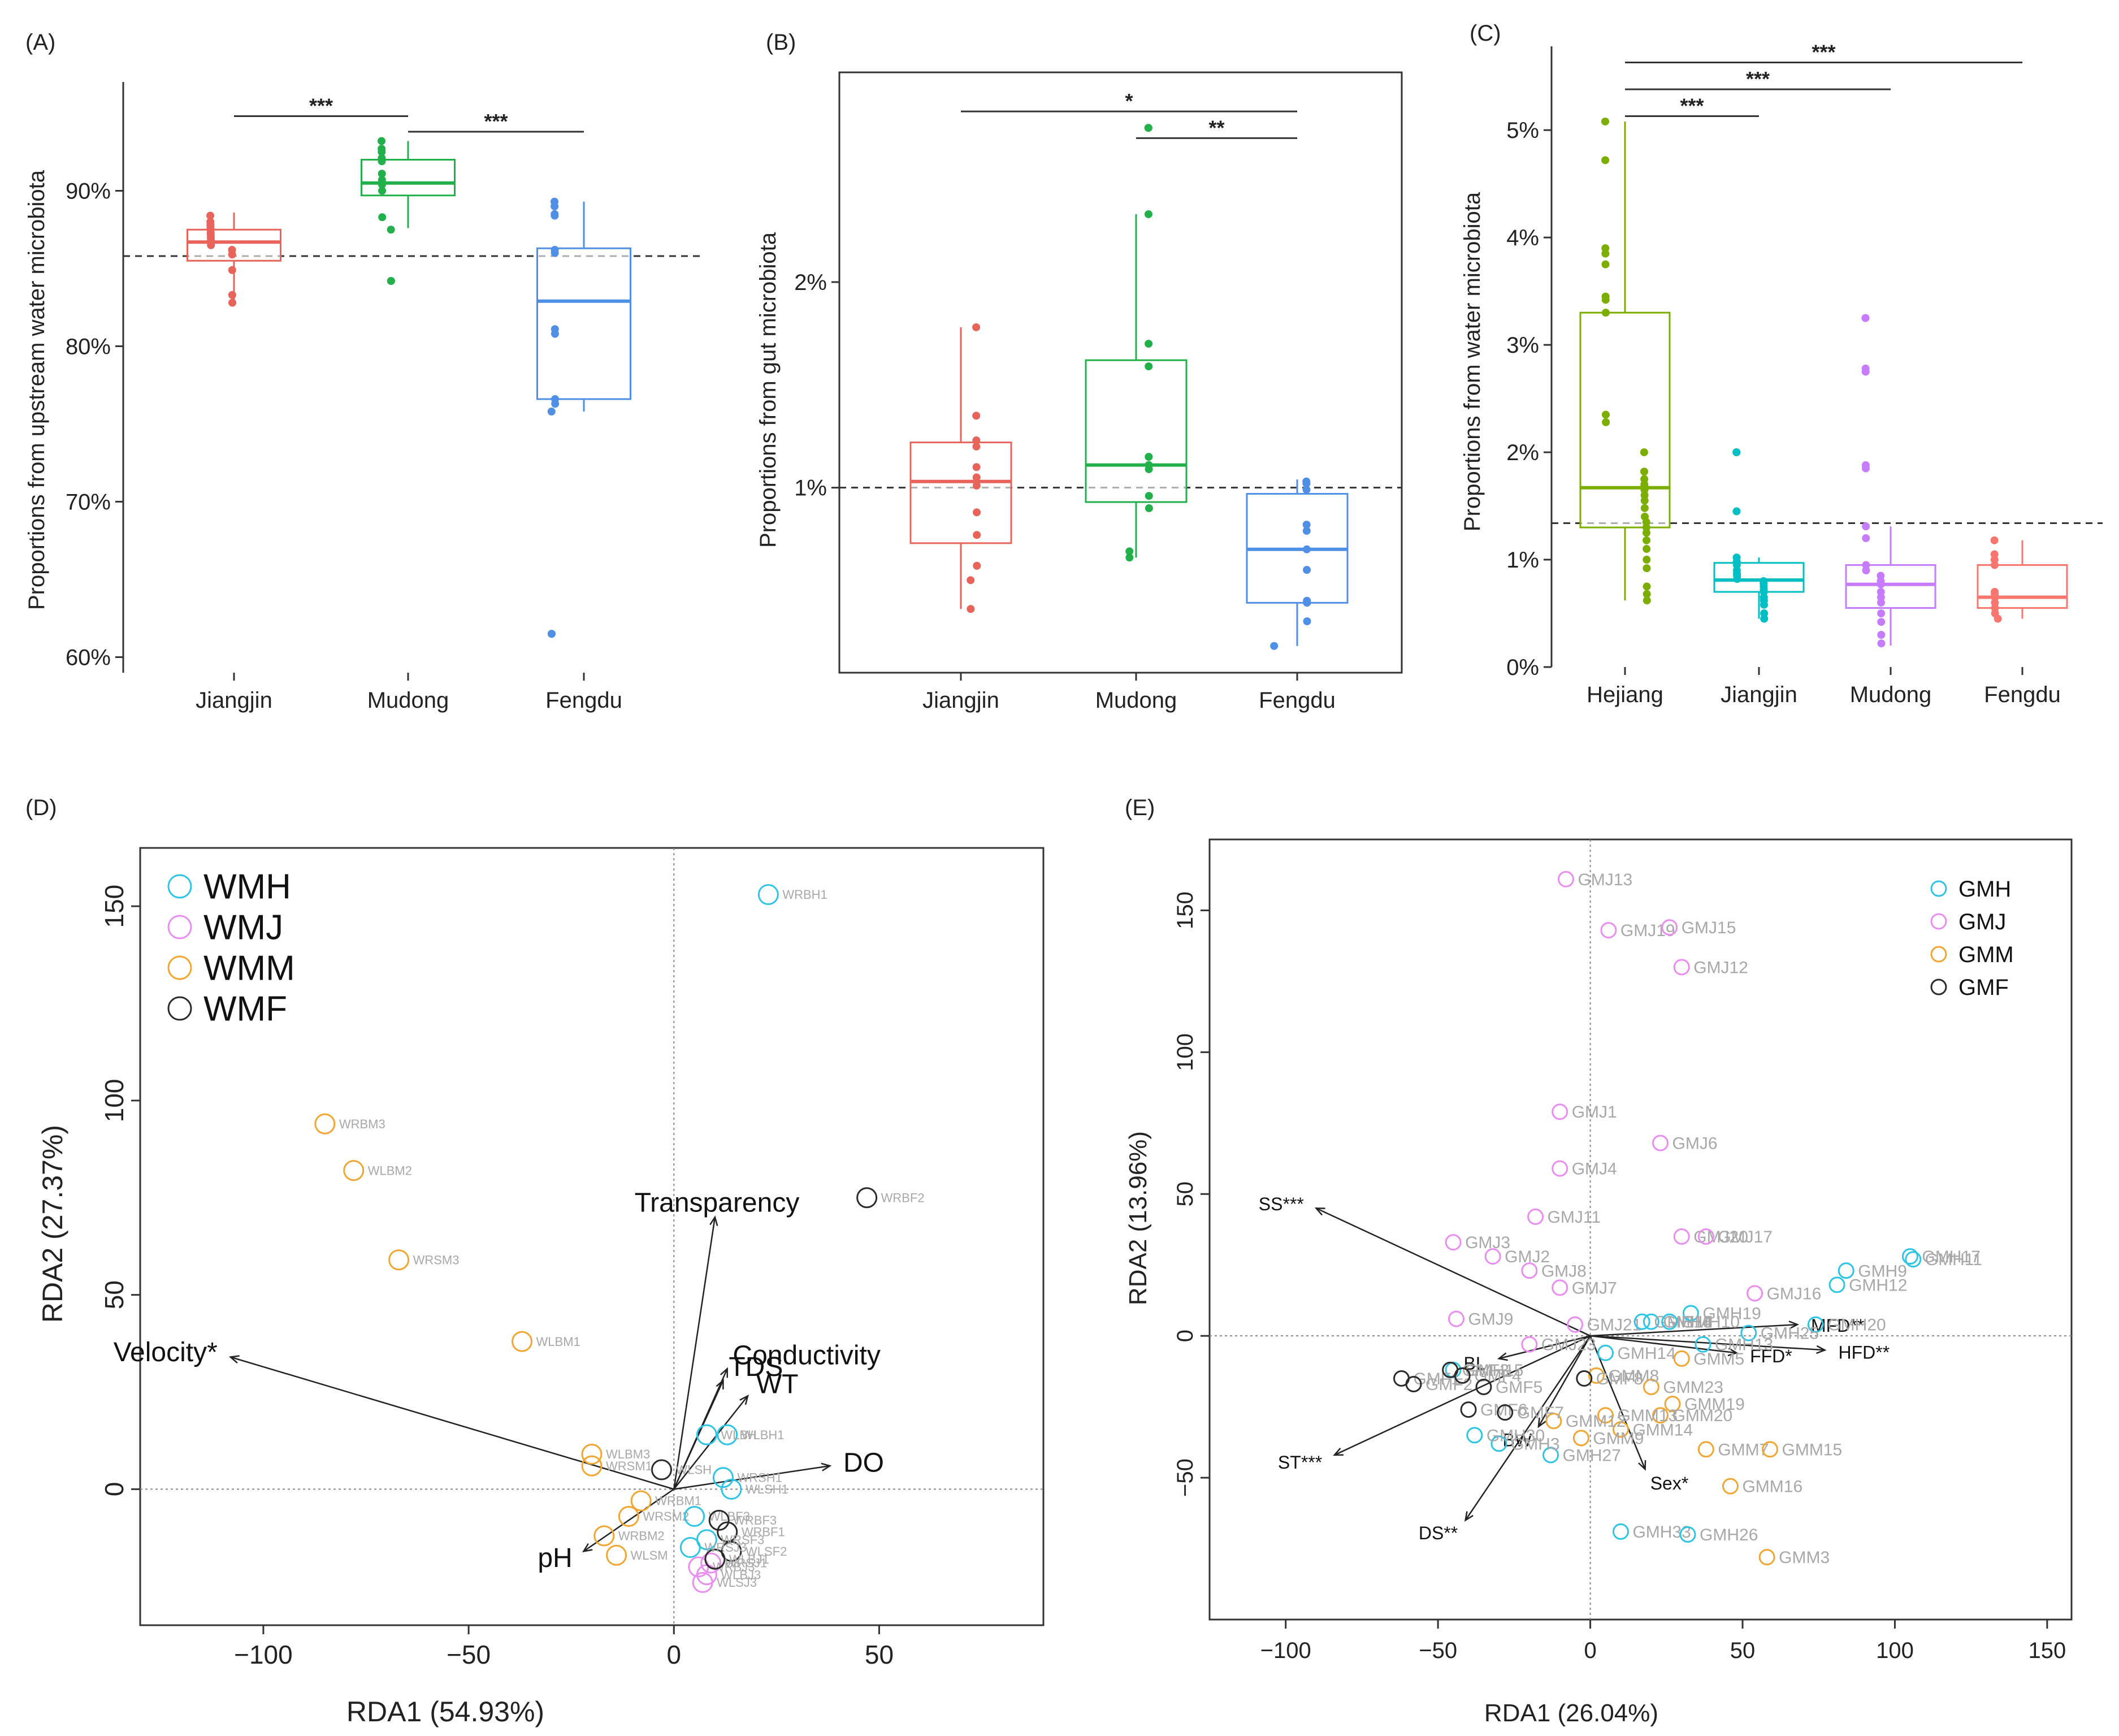  I want to click on y-tick-label: 3%, so click(1522, 345).